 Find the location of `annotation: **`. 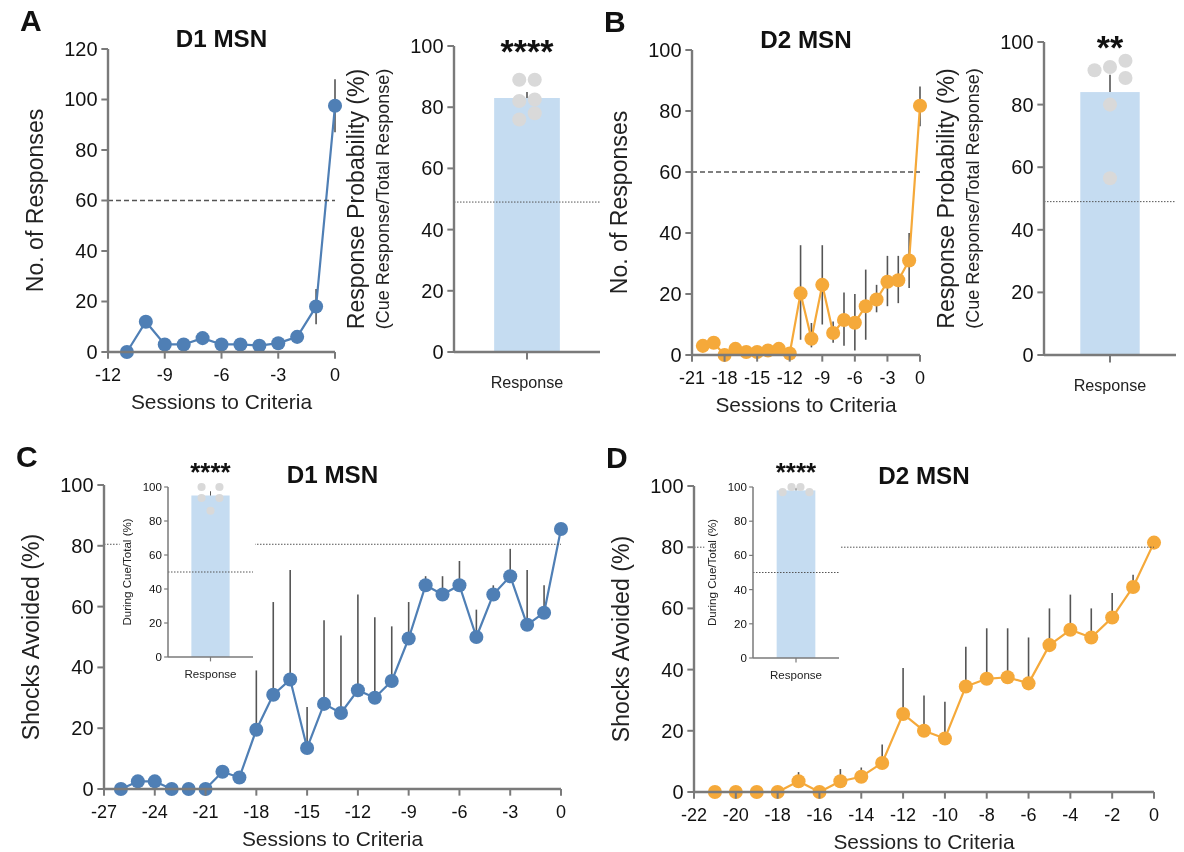

annotation: ** is located at coordinates (1110, 47).